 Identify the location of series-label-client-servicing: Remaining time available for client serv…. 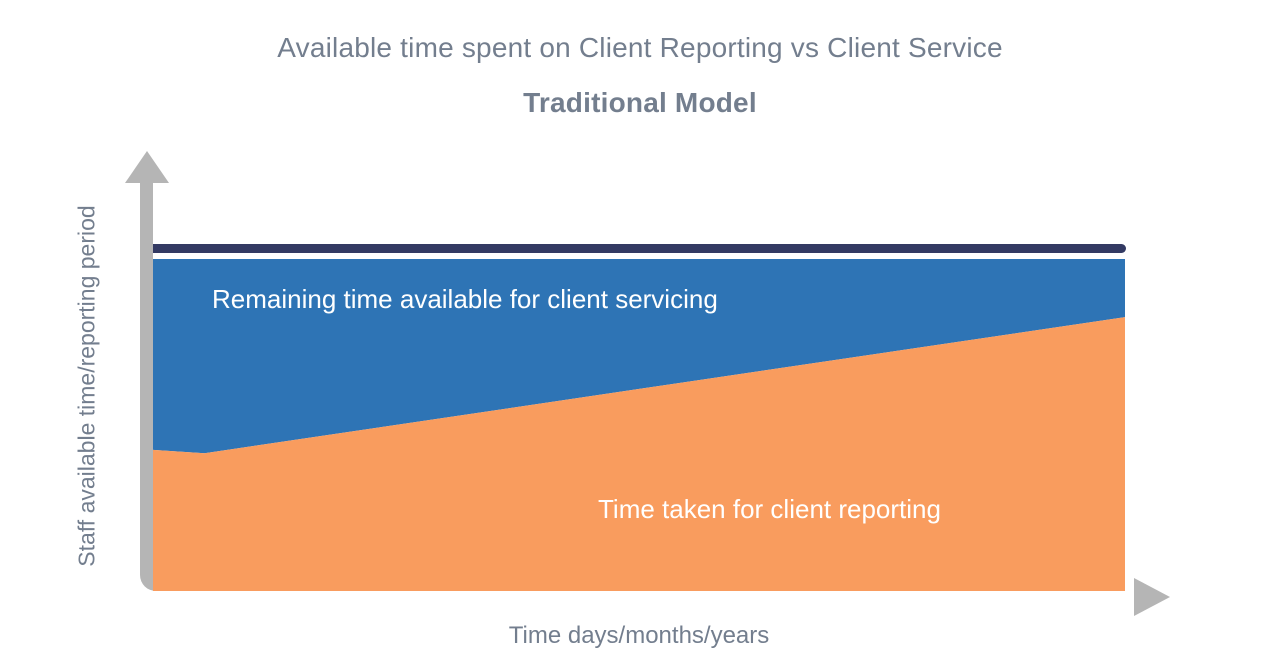
(465, 299).